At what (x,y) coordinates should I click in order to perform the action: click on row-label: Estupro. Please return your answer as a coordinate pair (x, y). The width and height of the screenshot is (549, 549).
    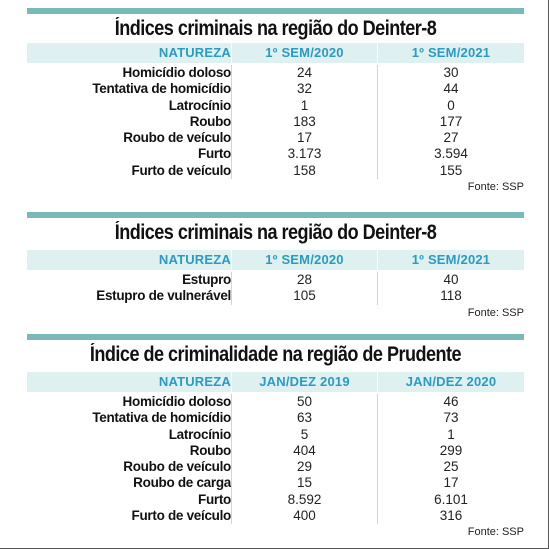
    Looking at the image, I should click on (206, 279).